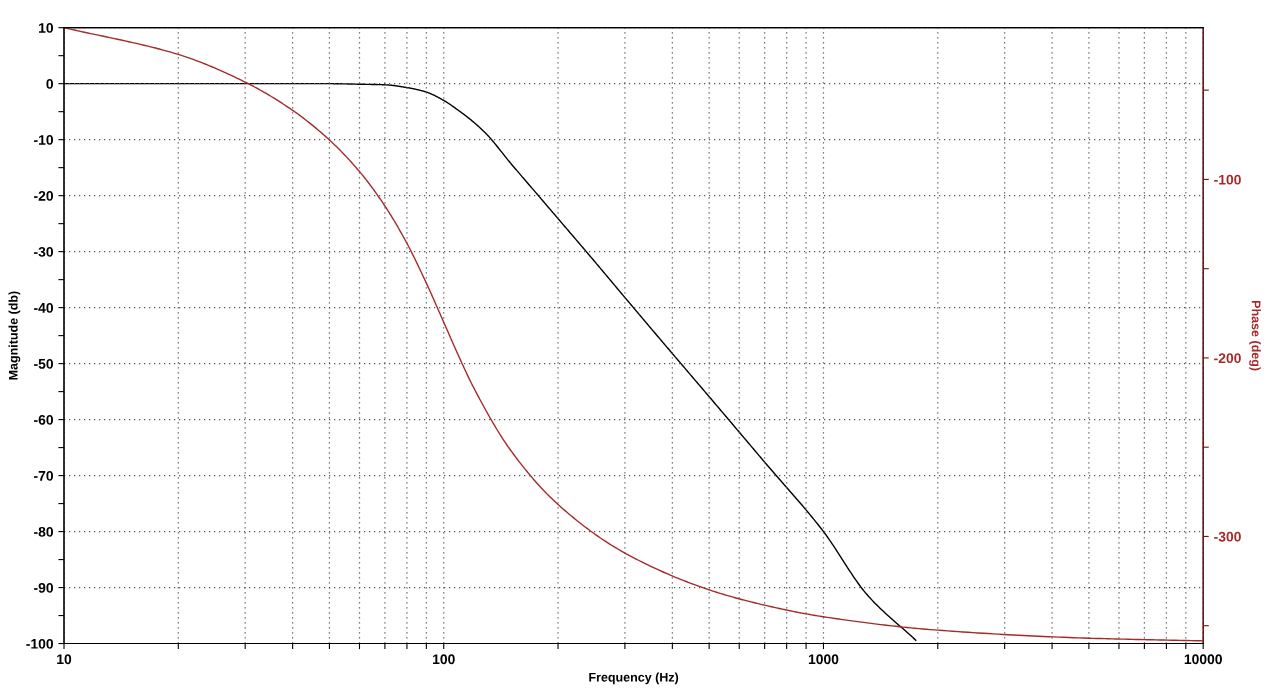 This screenshot has height=692, width=1280. Describe the element at coordinates (444, 659) in the screenshot. I see `x-tick-label: 100` at that location.